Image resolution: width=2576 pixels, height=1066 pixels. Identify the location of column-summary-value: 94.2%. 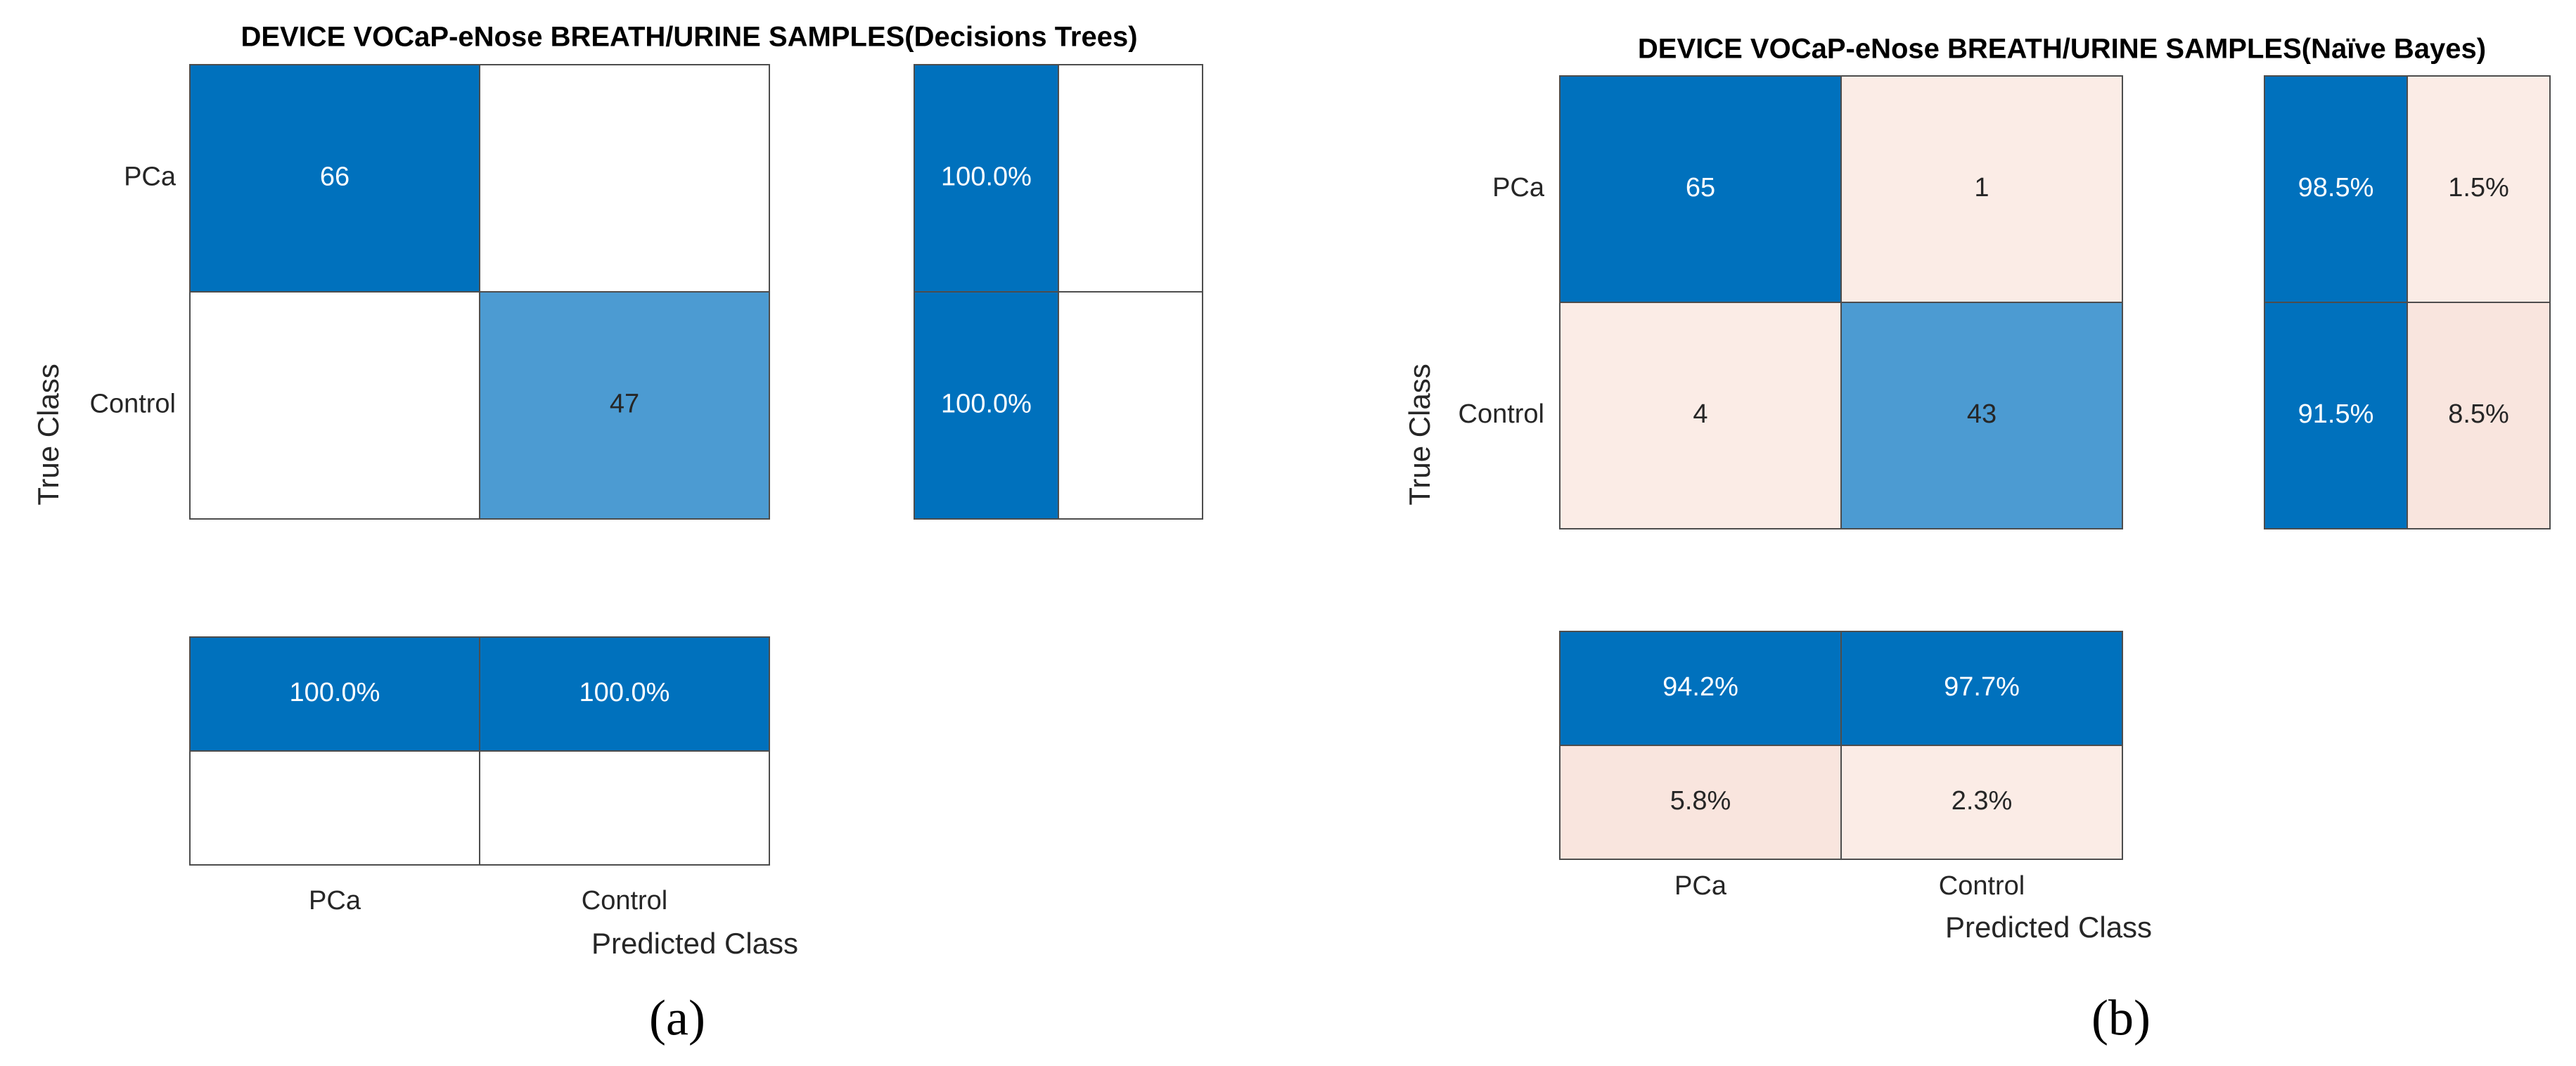
(1700, 687).